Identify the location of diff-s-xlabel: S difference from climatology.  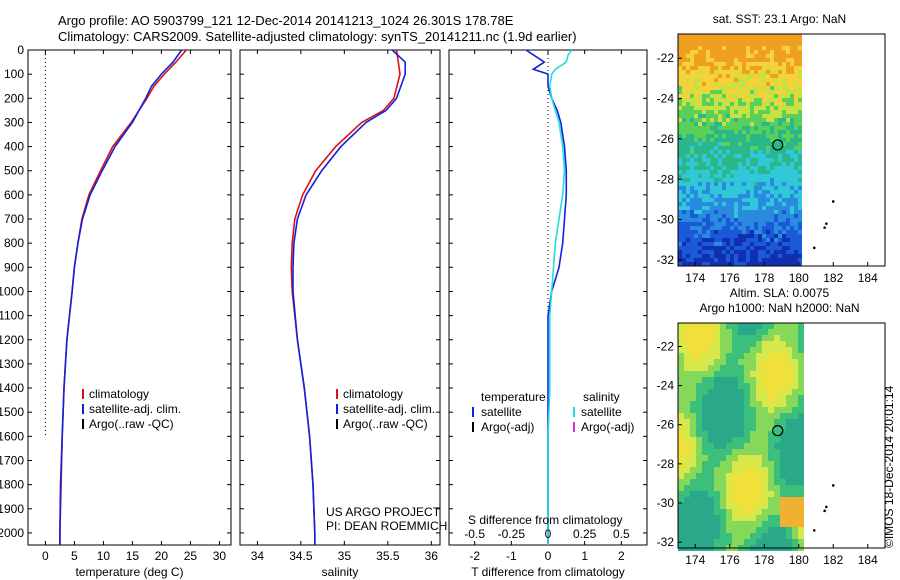
(545, 520).